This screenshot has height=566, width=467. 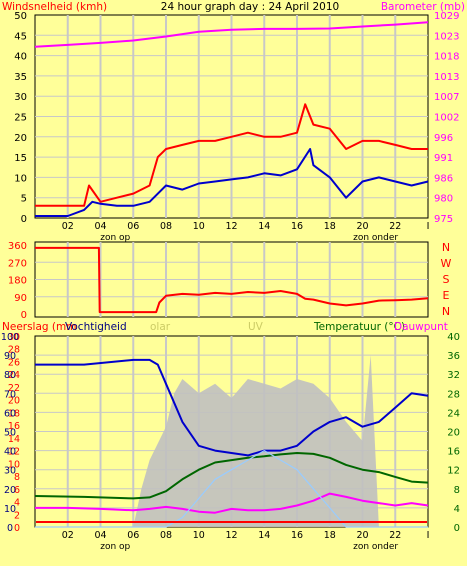 I want to click on y-tick-label: 90, so click(x=20, y=298).